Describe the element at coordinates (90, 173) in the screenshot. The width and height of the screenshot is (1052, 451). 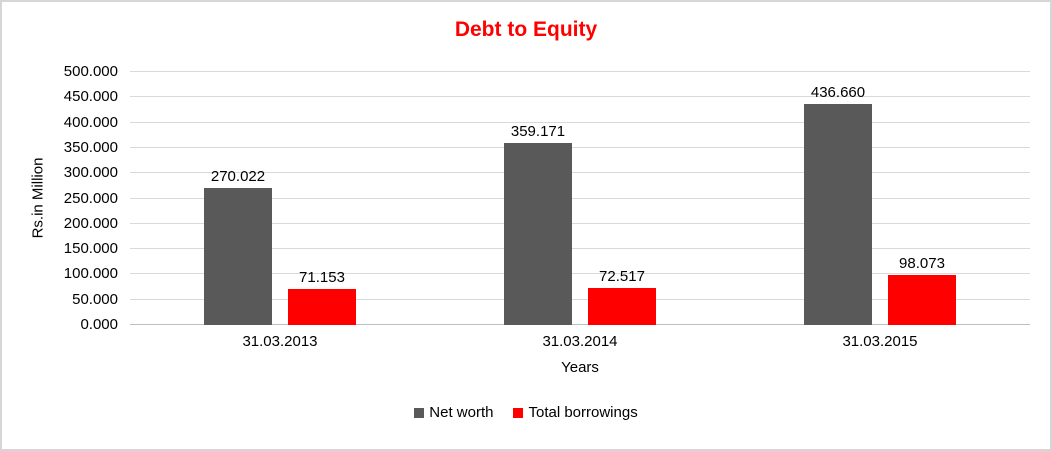
I see `y-tick-label: 300.000` at that location.